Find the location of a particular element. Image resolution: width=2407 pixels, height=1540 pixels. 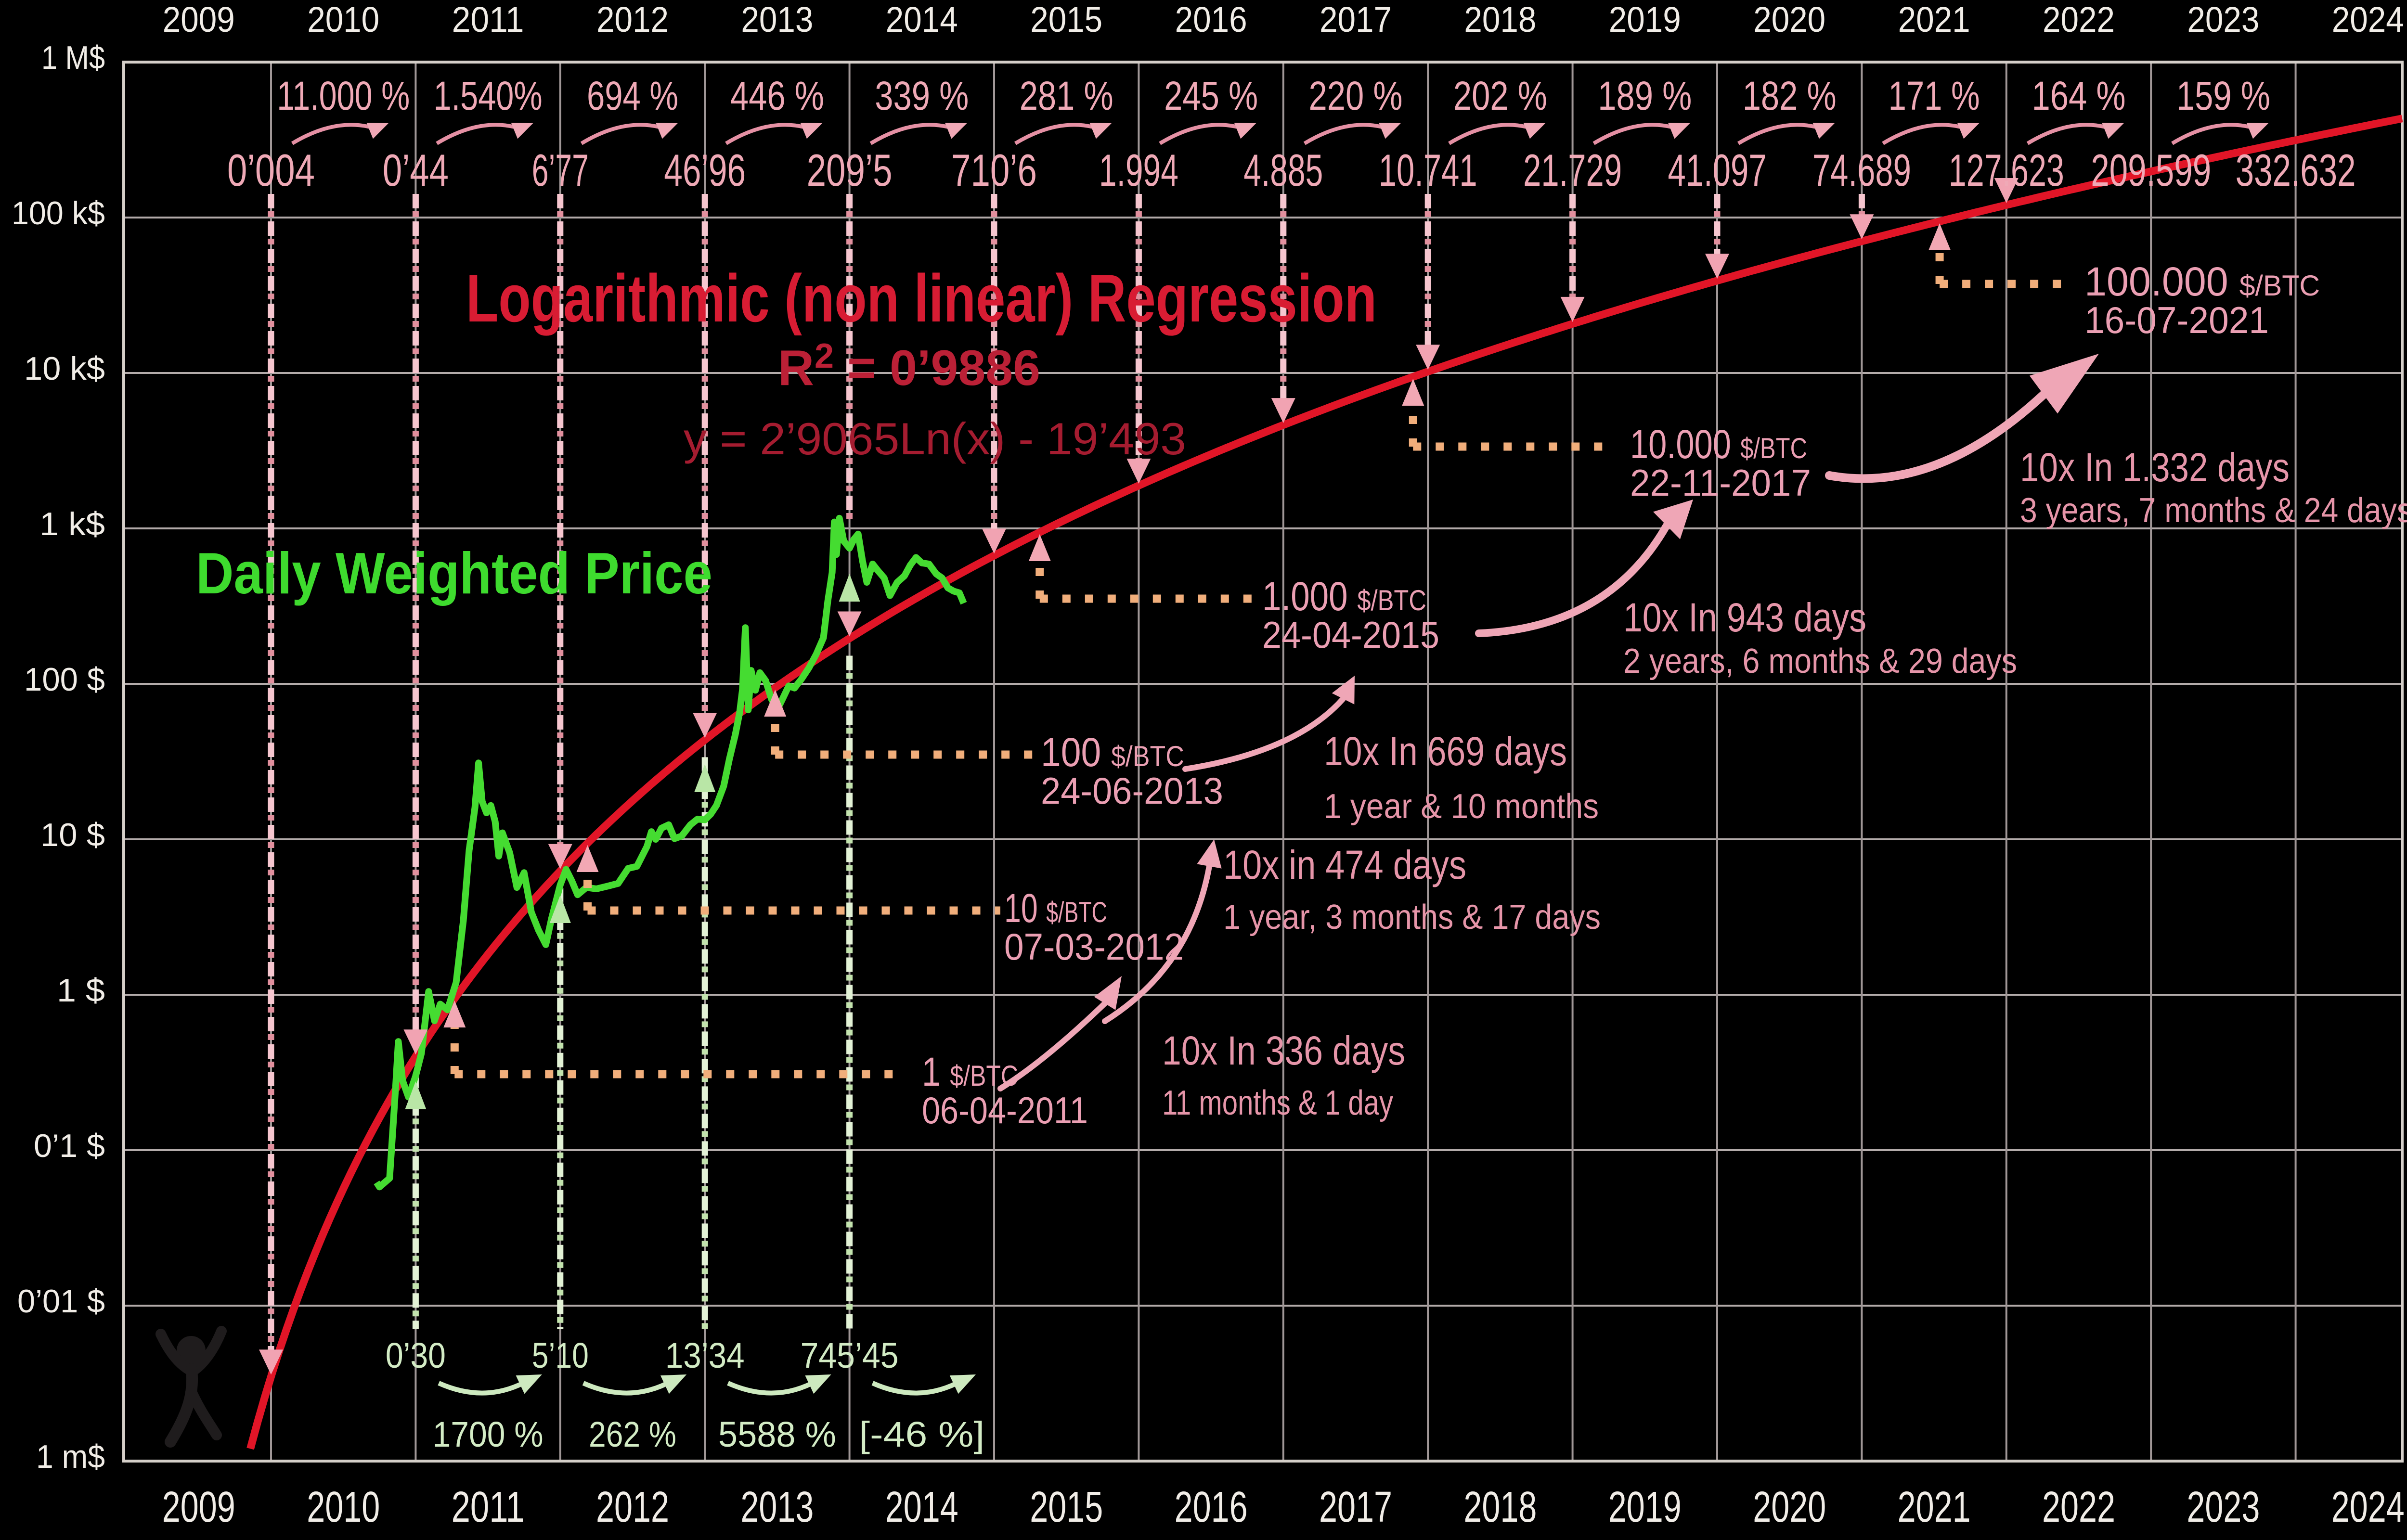

svg-text: 2010 is located at coordinates (343, 1507).